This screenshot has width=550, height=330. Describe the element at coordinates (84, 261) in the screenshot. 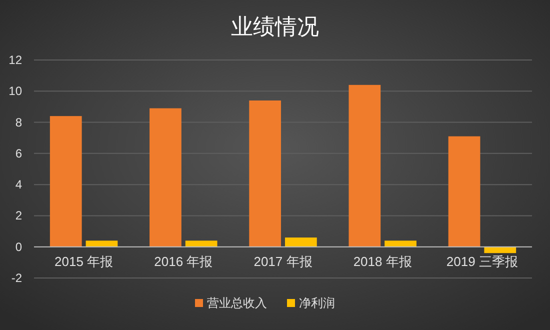

I see `x-tick-label: 2015 年报` at that location.